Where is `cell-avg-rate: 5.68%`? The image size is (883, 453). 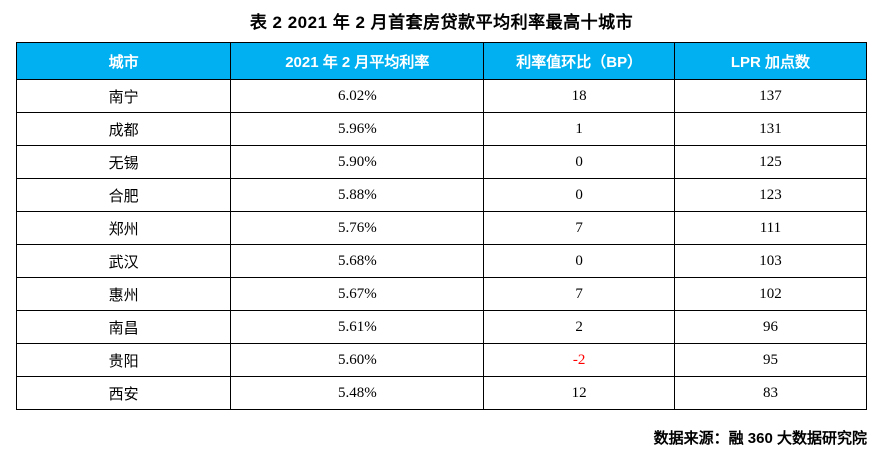
cell-avg-rate: 5.68% is located at coordinates (357, 261).